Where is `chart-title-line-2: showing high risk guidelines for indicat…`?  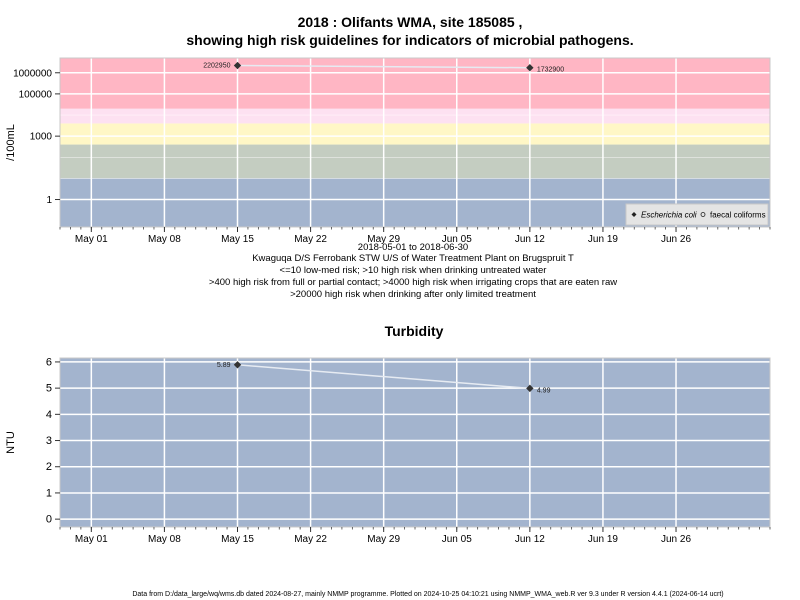
chart-title-line-2: showing high risk guidelines for indicat… is located at coordinates (409, 40).